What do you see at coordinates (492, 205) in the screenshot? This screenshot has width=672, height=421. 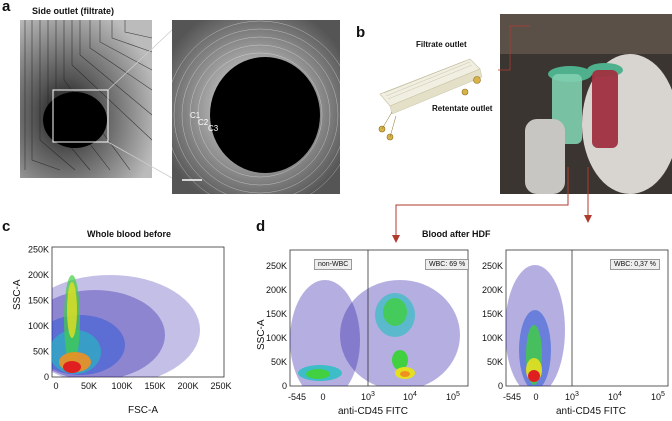 I see `connector-arrows` at bounding box center [492, 205].